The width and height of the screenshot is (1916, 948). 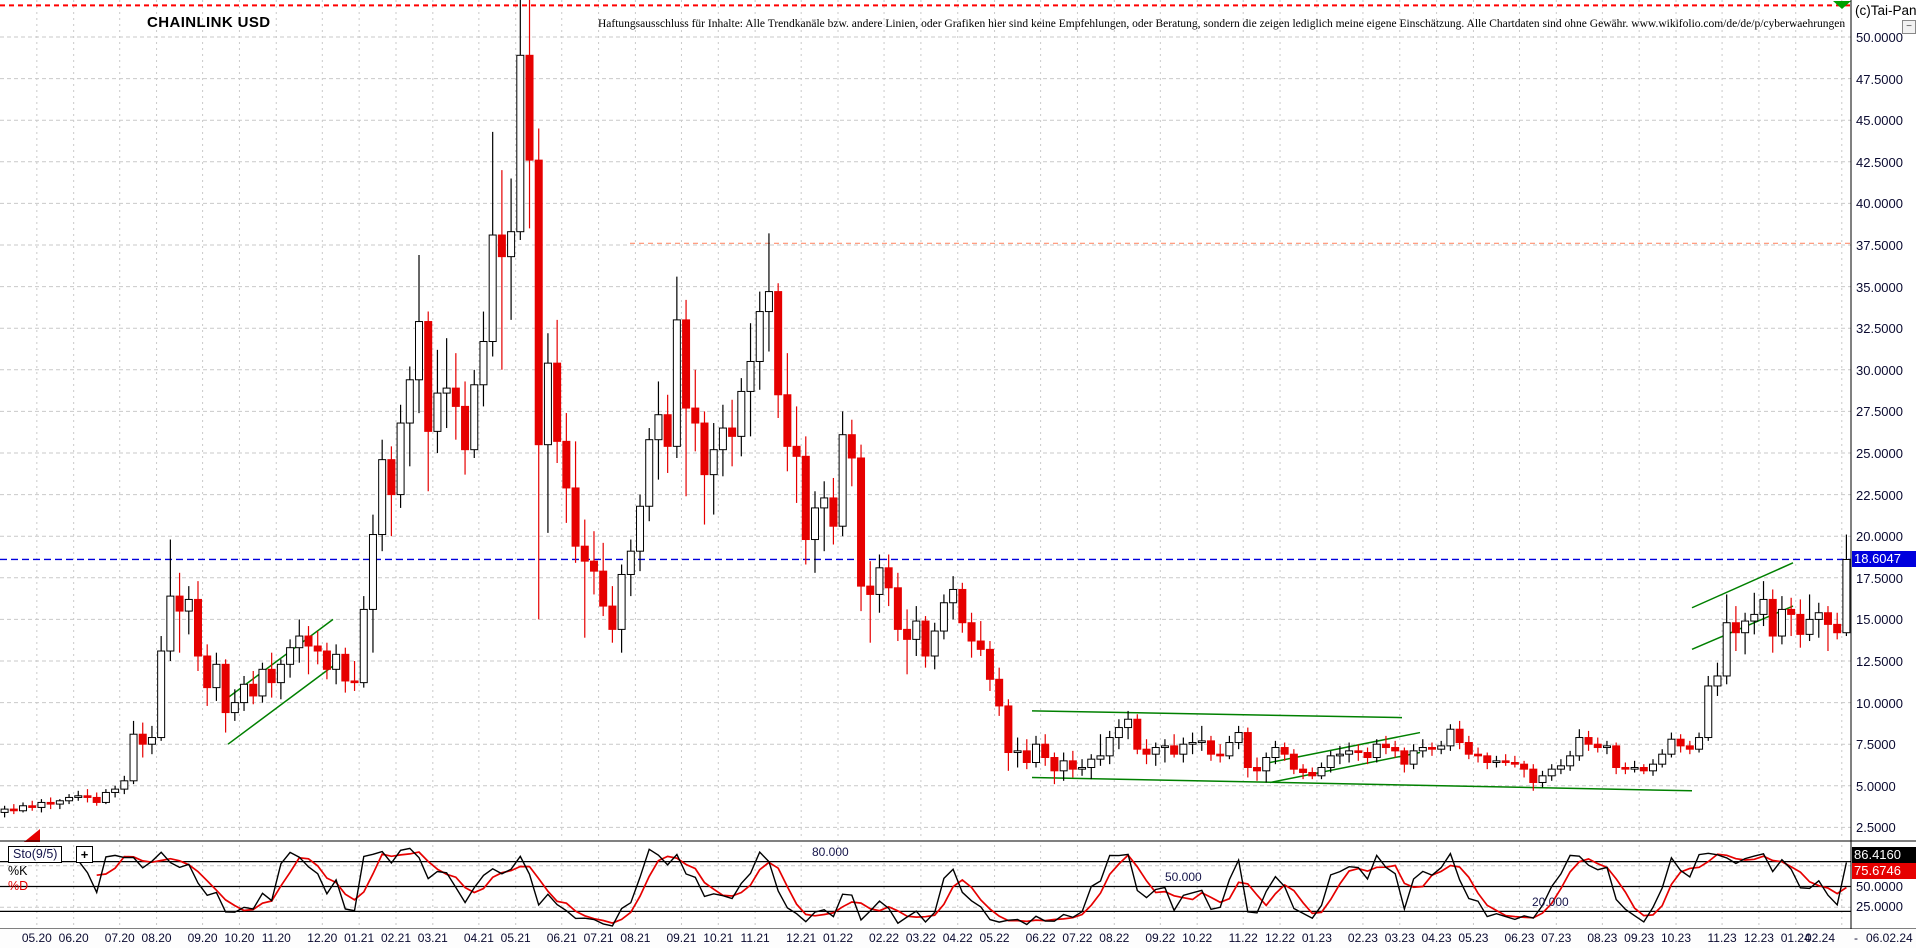 What do you see at coordinates (1884, 559) in the screenshot?
I see `last-price-tag: 18.6047` at bounding box center [1884, 559].